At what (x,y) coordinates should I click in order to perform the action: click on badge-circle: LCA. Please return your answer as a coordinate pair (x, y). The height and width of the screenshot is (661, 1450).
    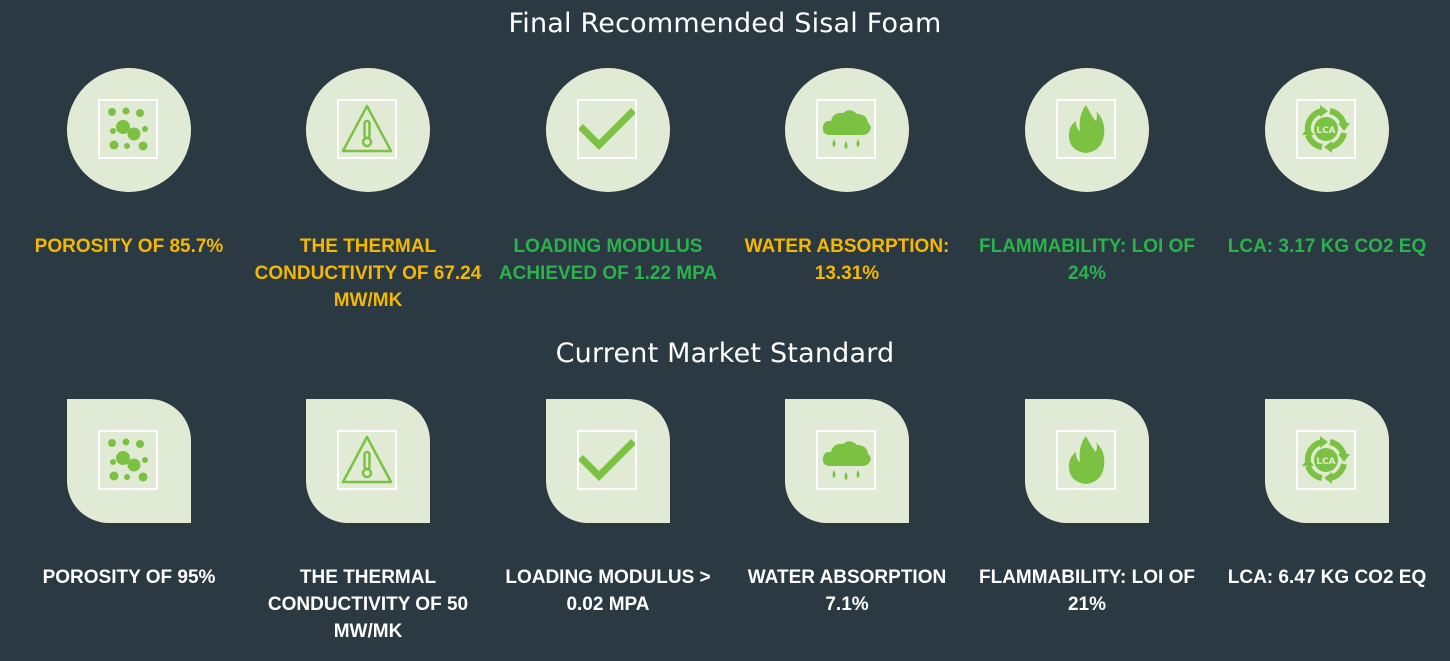
    Looking at the image, I should click on (1327, 130).